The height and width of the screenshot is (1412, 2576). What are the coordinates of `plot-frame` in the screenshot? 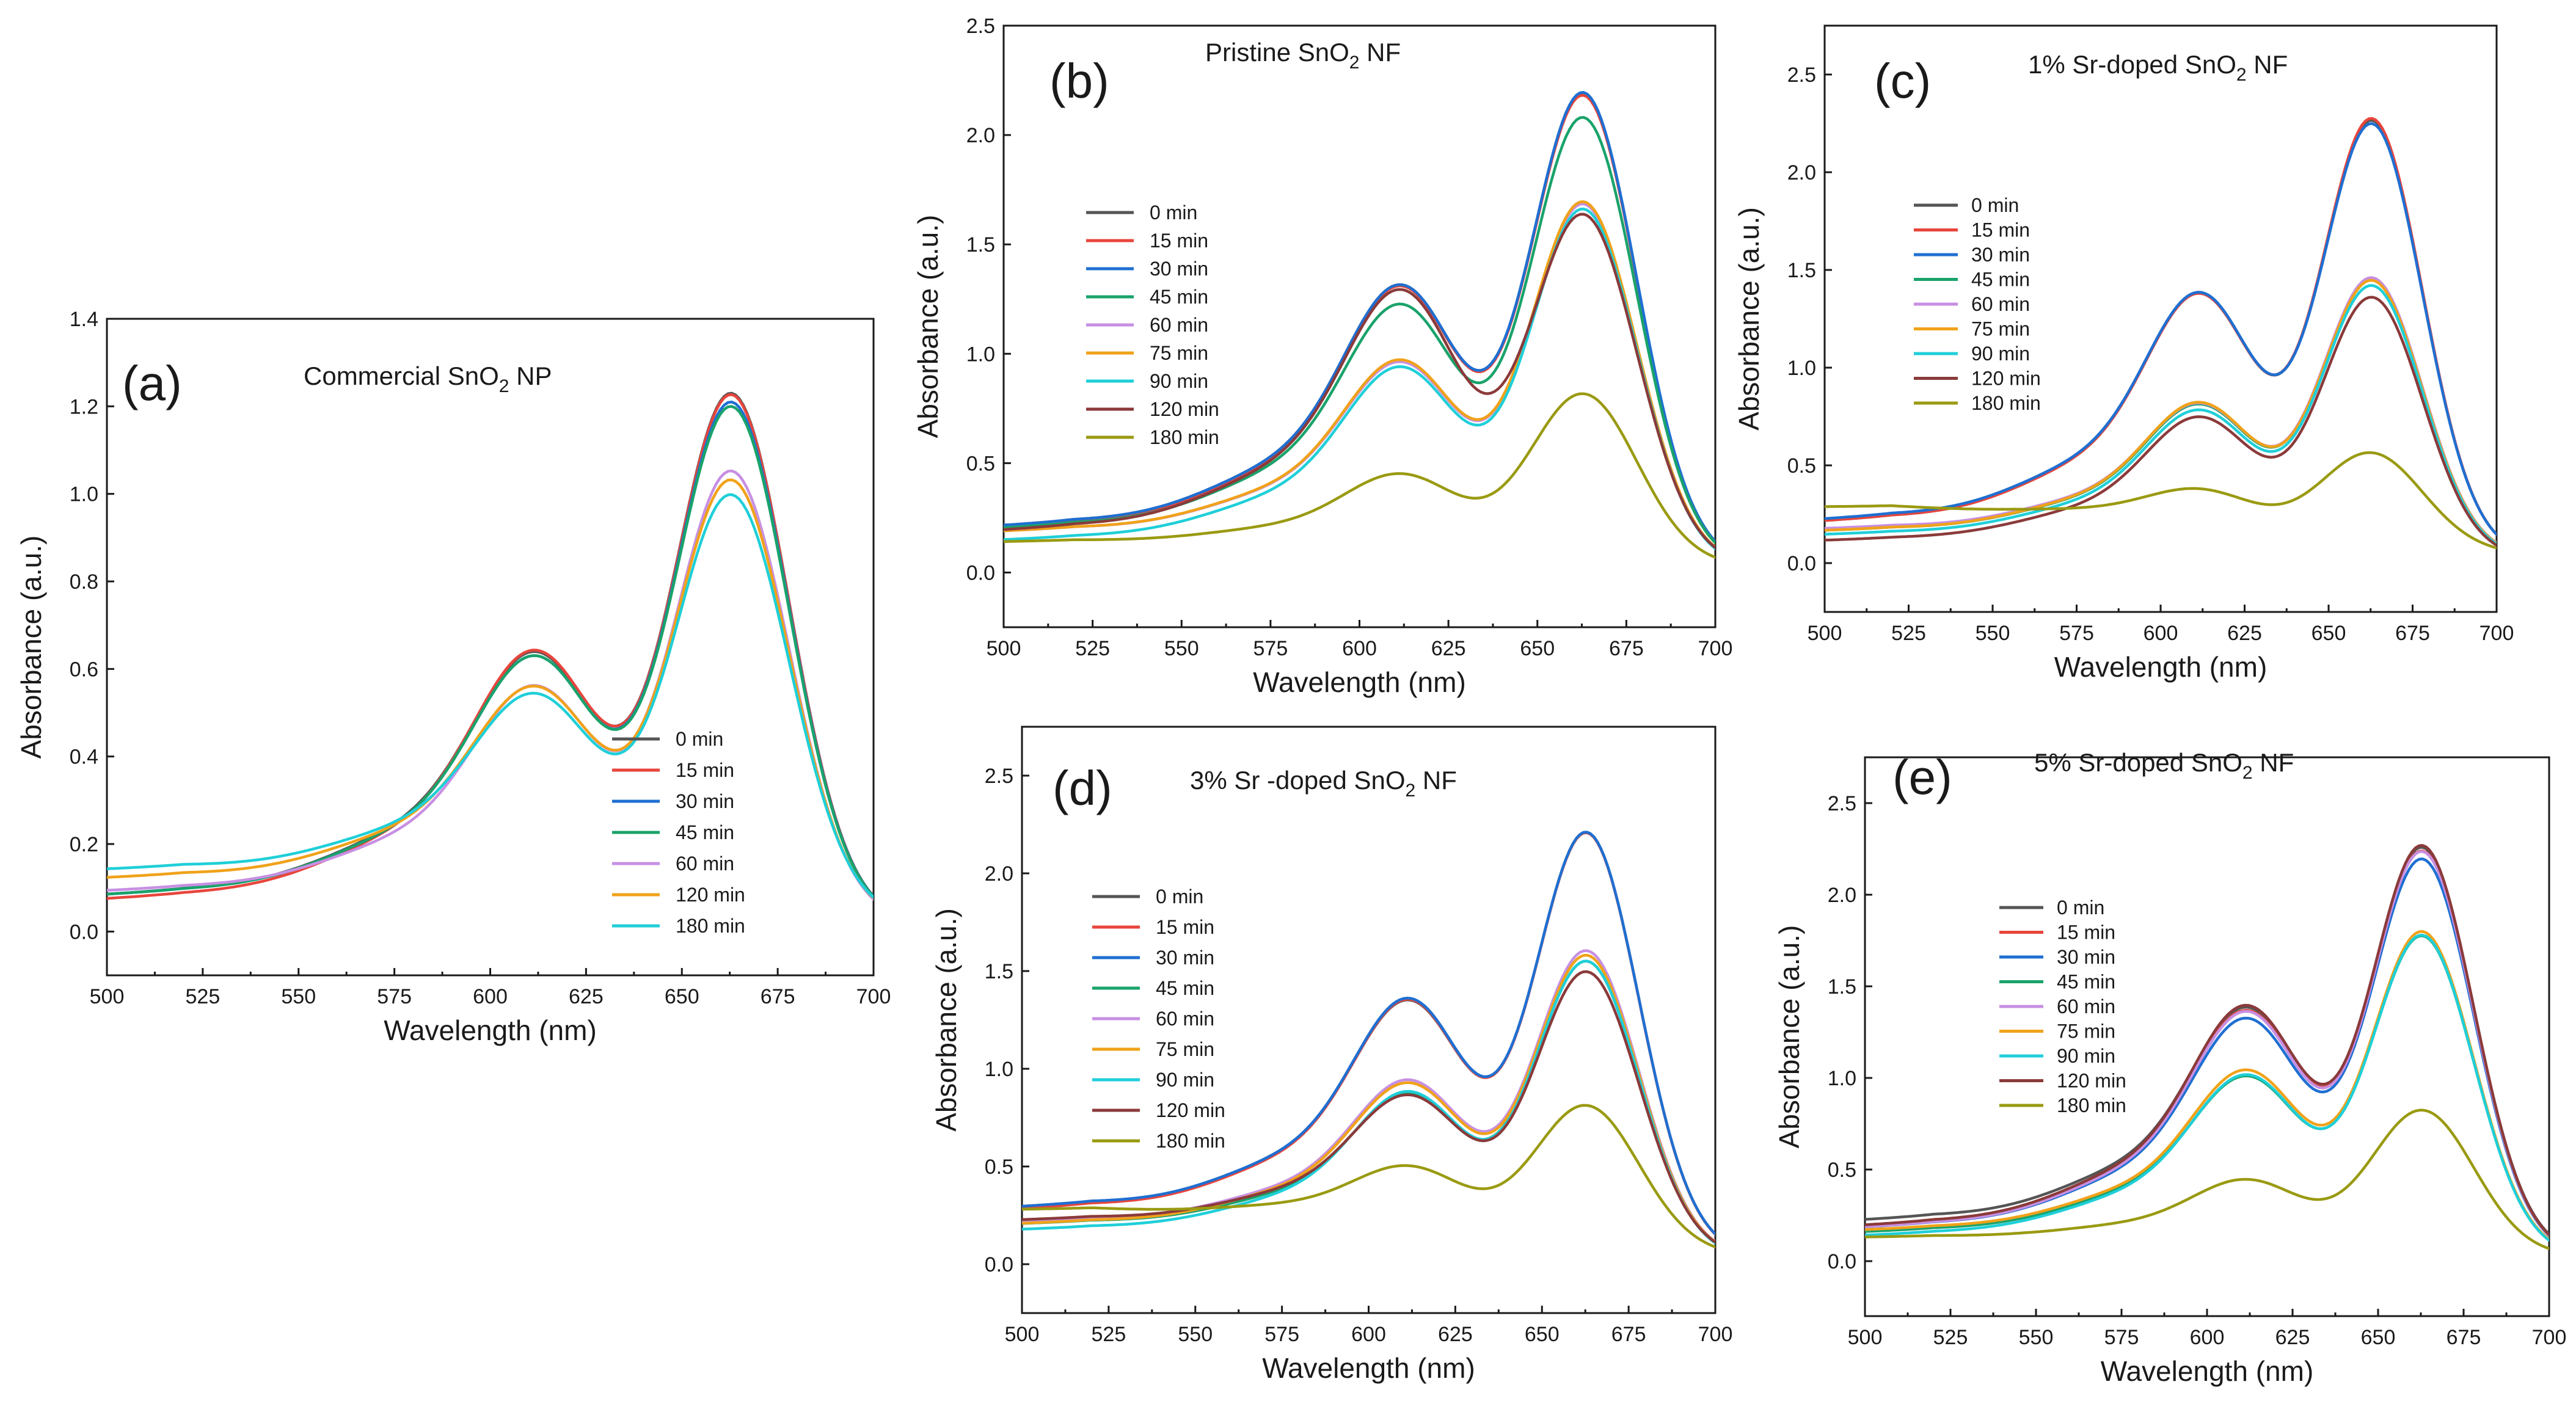 It's located at (2207, 1036).